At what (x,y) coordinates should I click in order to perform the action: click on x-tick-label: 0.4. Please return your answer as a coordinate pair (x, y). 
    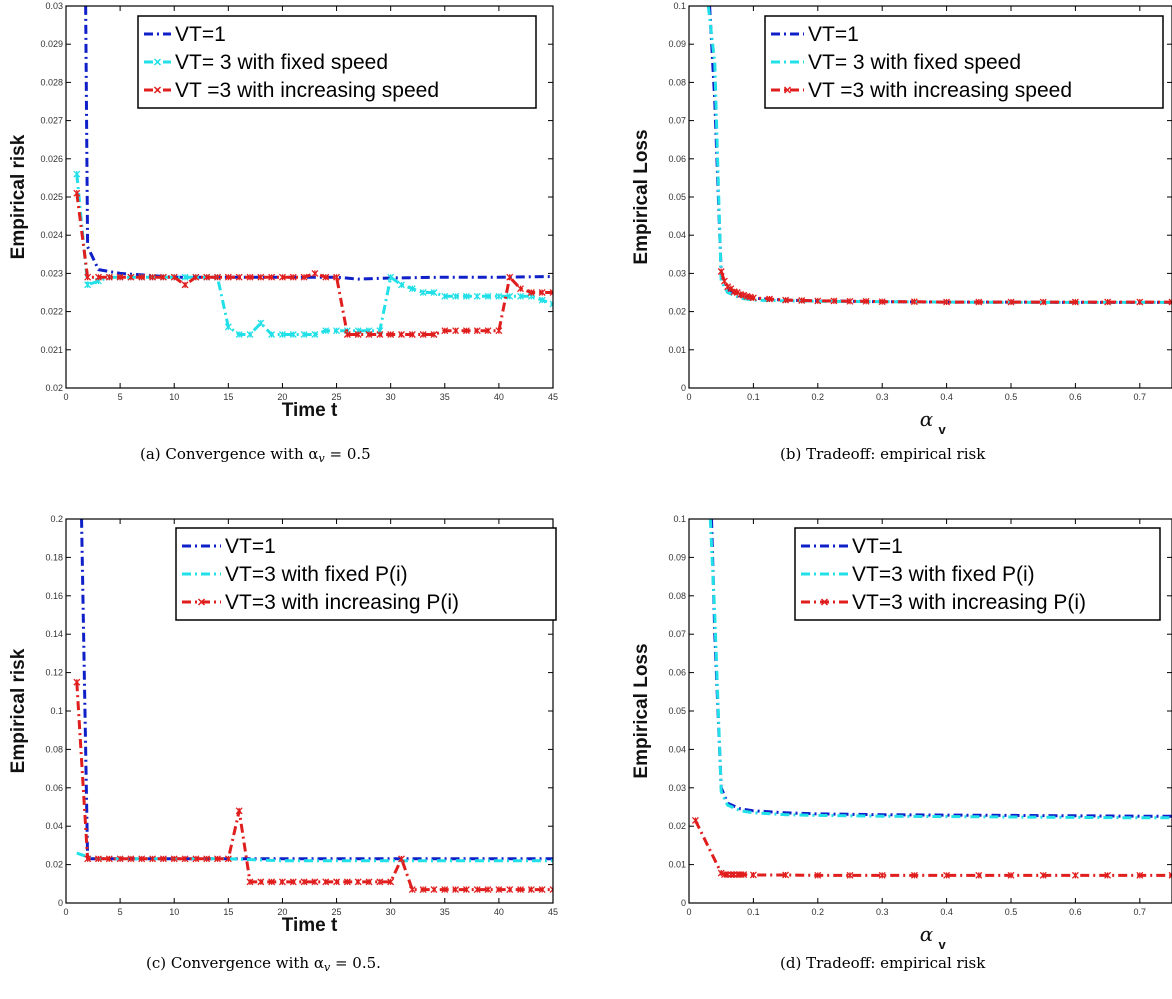
    Looking at the image, I should click on (946, 912).